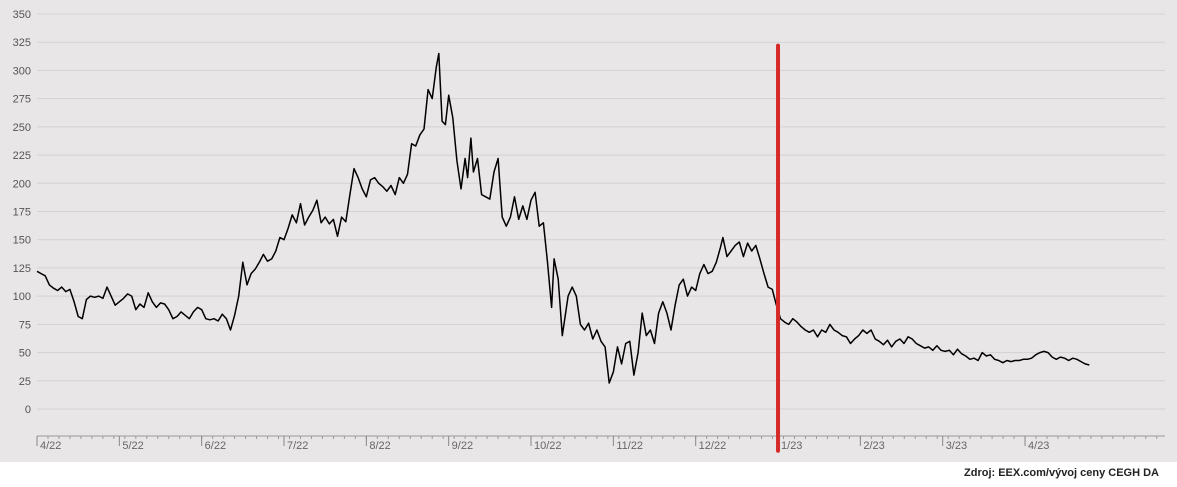 This screenshot has width=1177, height=487. Describe the element at coordinates (25, 325) in the screenshot. I see `y-tick-label: 75` at that location.